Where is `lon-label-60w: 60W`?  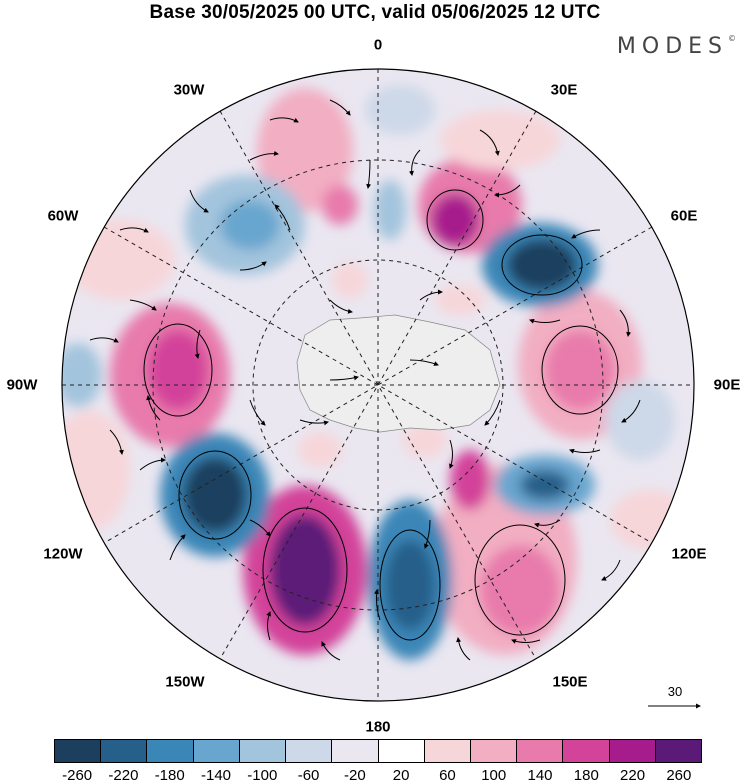
lon-label-60w: 60W is located at coordinates (63, 216).